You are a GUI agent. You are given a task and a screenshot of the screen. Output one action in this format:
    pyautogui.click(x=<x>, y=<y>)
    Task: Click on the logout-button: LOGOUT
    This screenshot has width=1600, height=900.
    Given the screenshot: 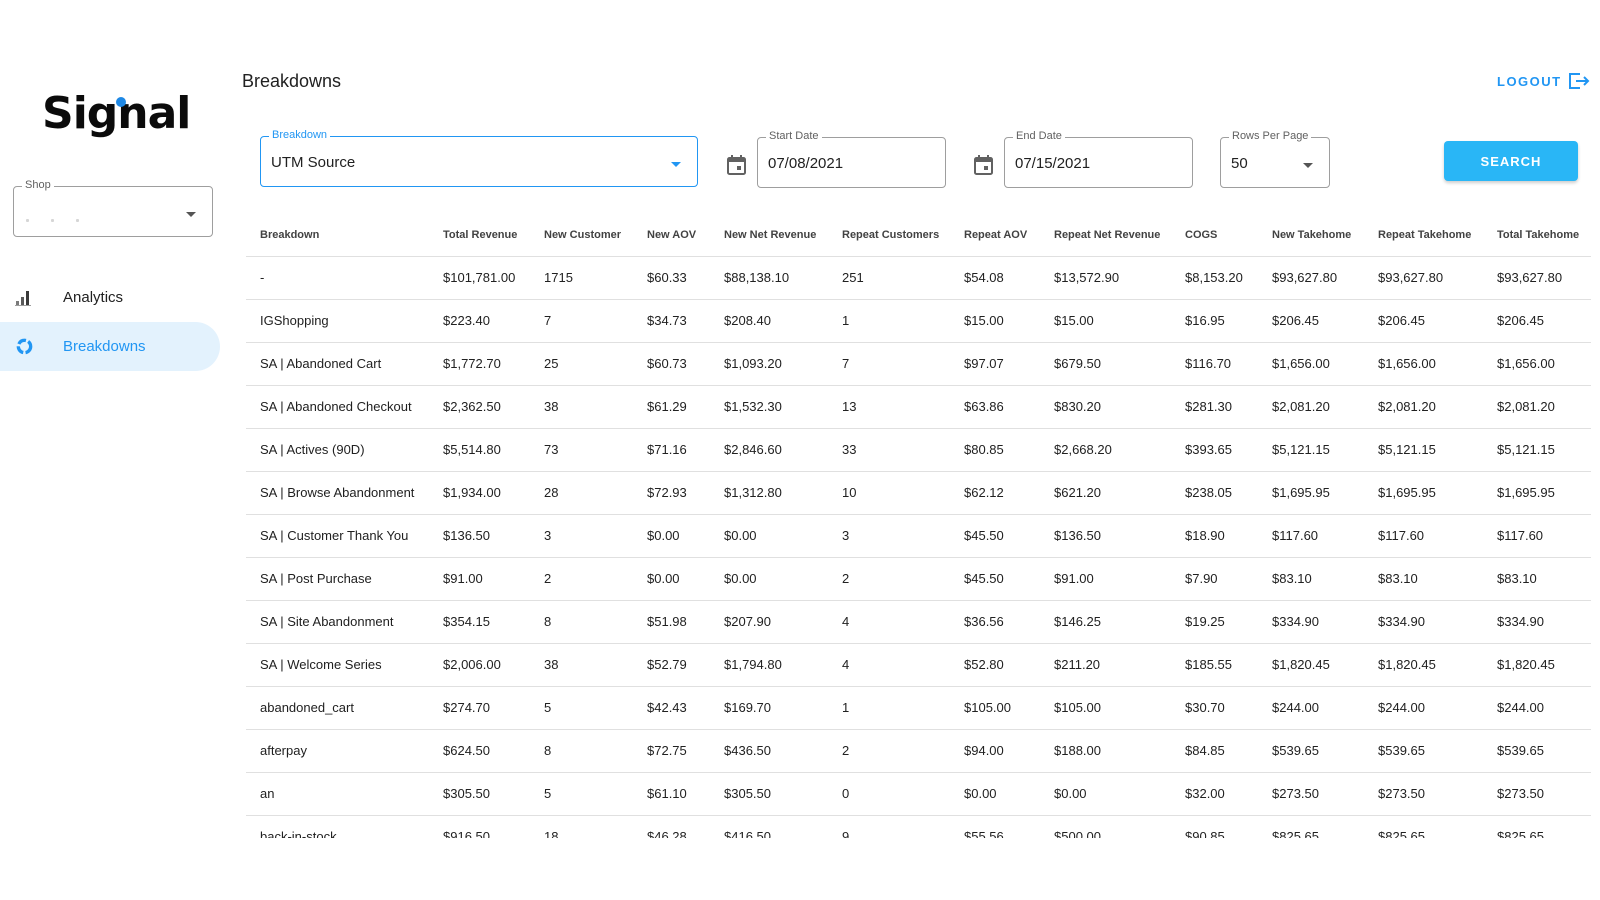 What is the action you would take?
    pyautogui.click(x=1543, y=81)
    